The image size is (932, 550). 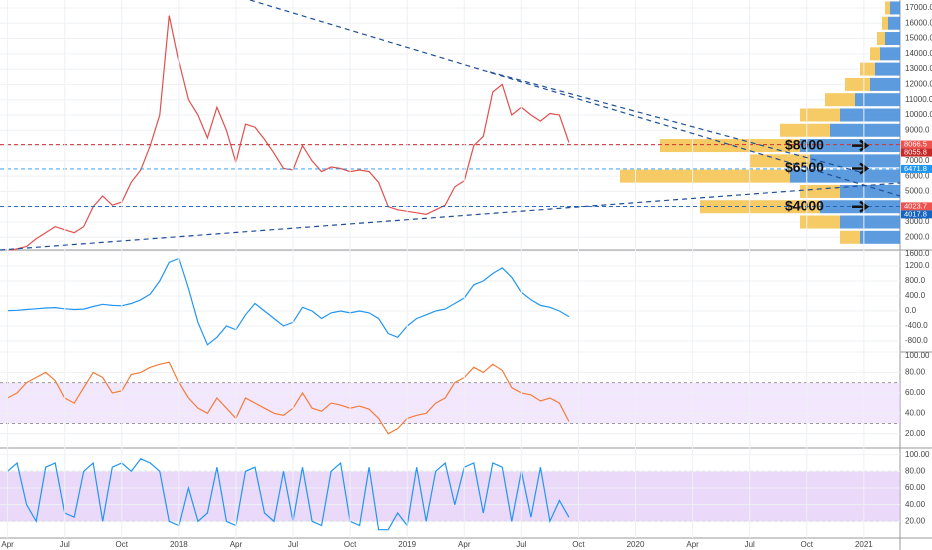 I want to click on price-tag-label: 8055.8, so click(x=915, y=152).